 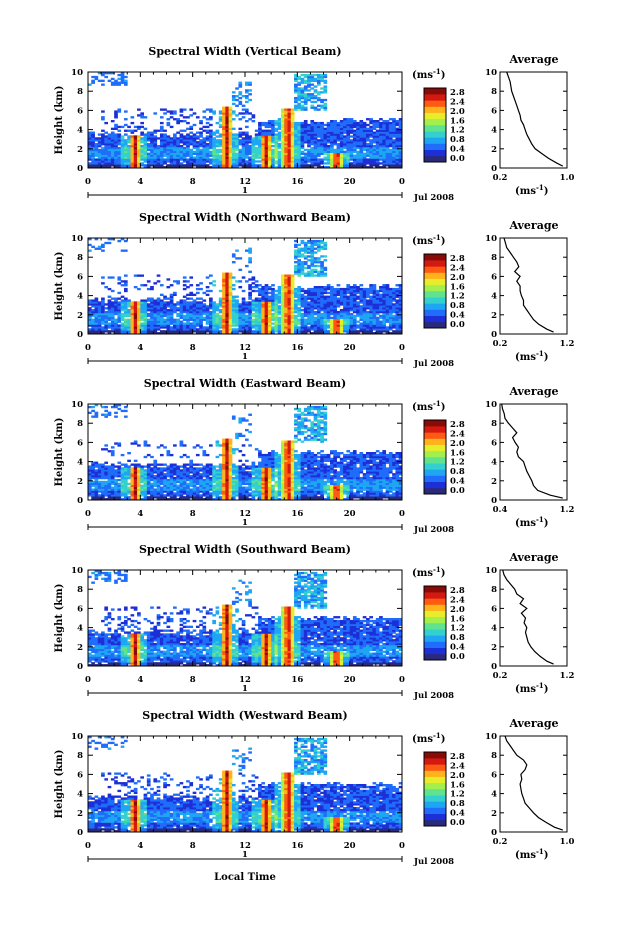 I want to click on colorbar-swatch, so click(x=435, y=128).